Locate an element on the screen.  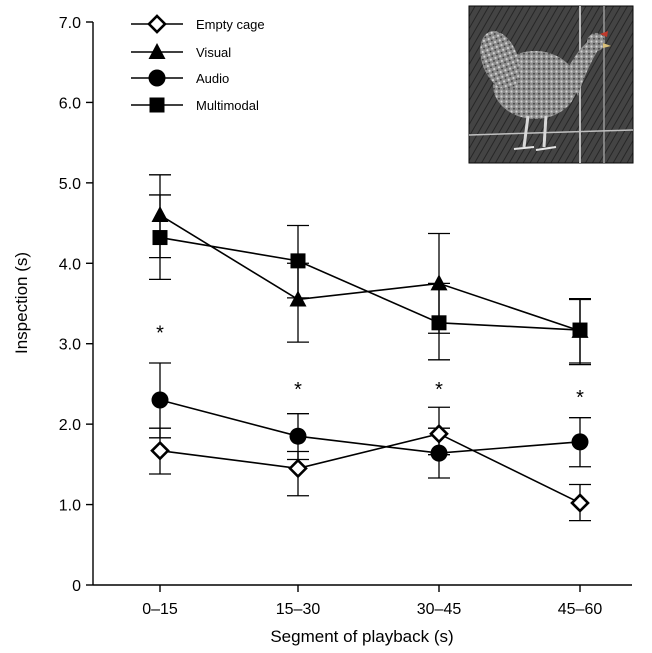
legend-label: Visual is located at coordinates (213, 52).